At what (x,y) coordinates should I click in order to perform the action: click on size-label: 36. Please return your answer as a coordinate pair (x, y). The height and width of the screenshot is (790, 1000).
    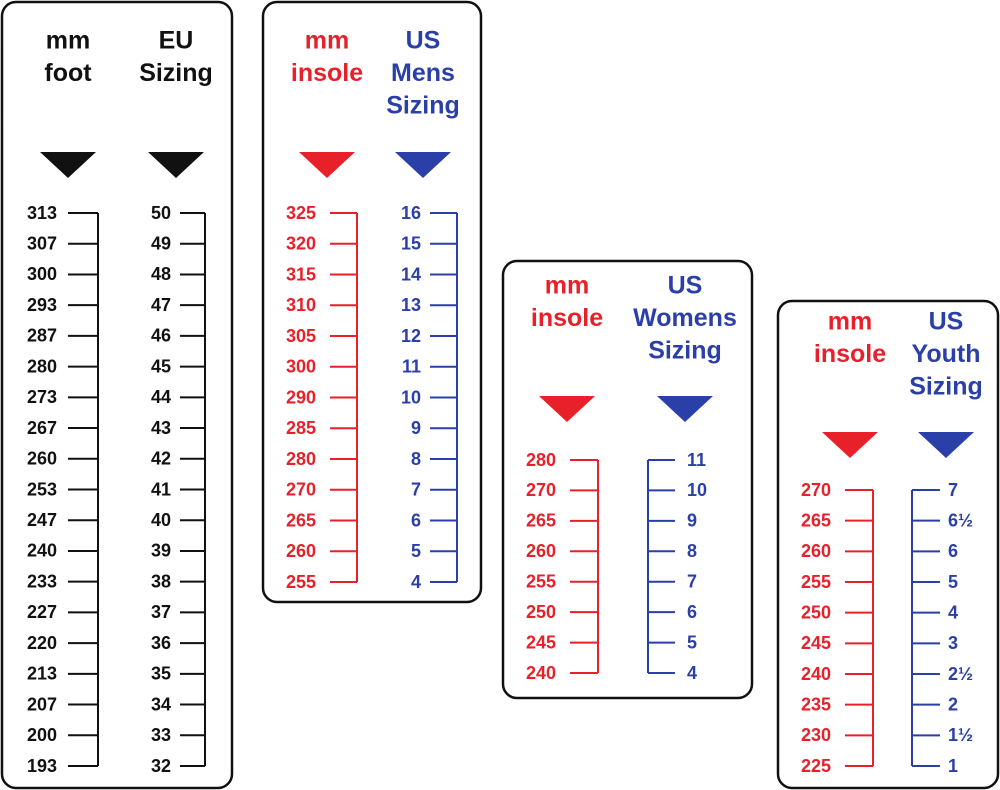
    Looking at the image, I should click on (161, 643).